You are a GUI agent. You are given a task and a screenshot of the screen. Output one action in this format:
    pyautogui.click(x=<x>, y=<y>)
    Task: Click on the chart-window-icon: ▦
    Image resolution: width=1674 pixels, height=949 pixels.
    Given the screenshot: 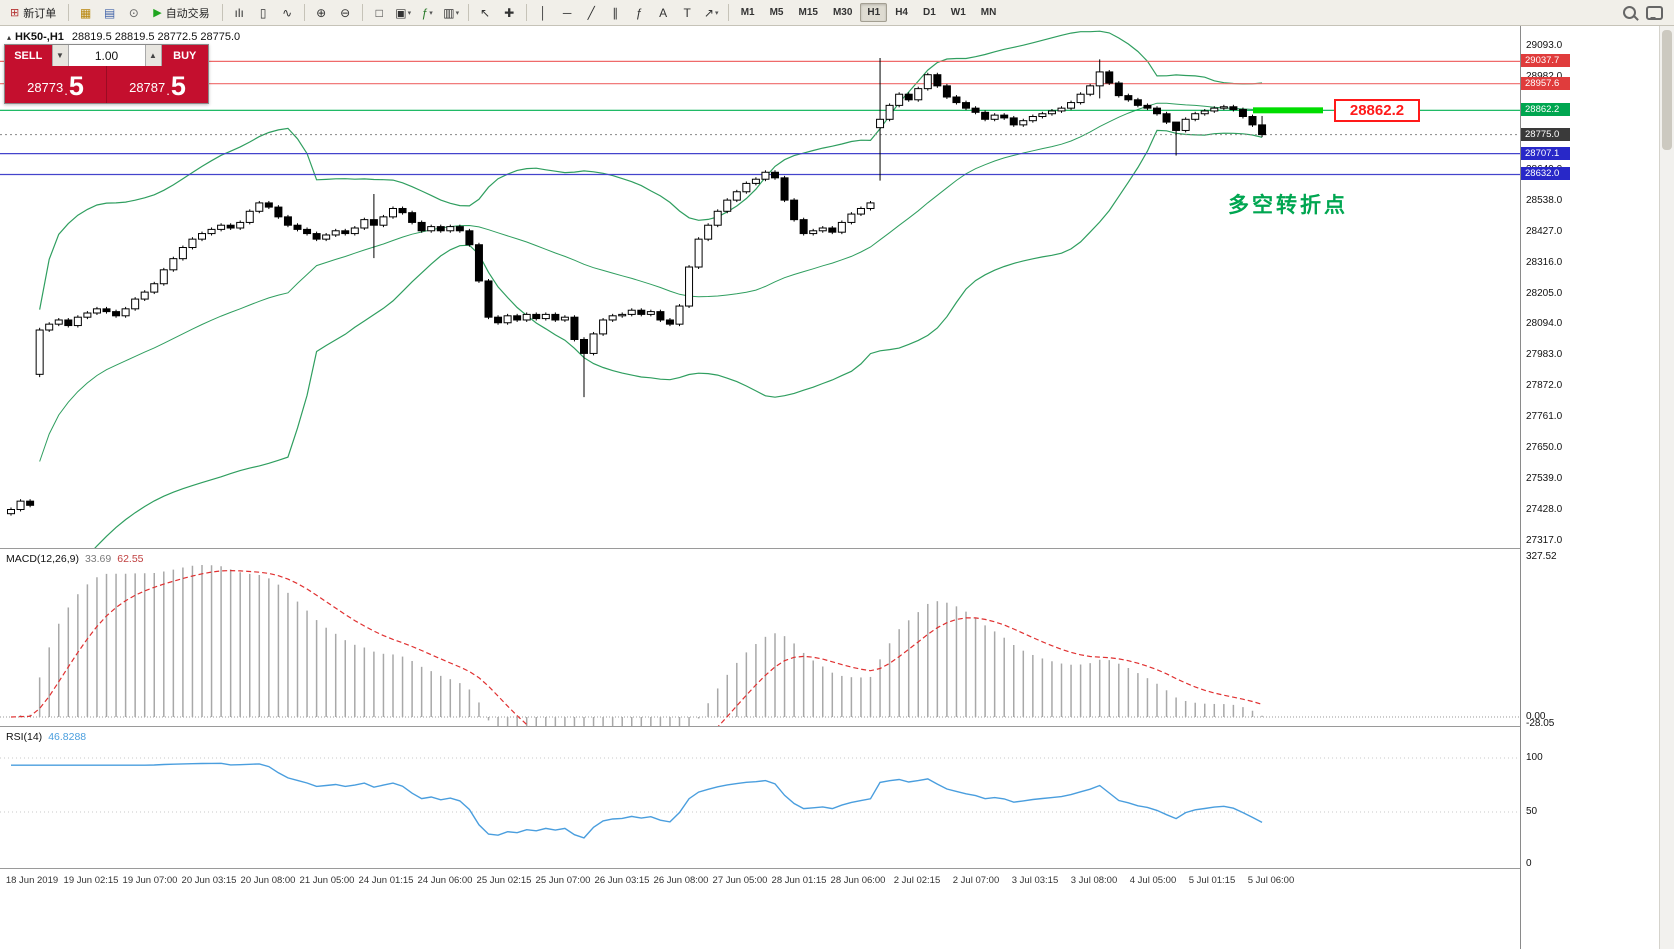 What is the action you would take?
    pyautogui.click(x=85, y=13)
    